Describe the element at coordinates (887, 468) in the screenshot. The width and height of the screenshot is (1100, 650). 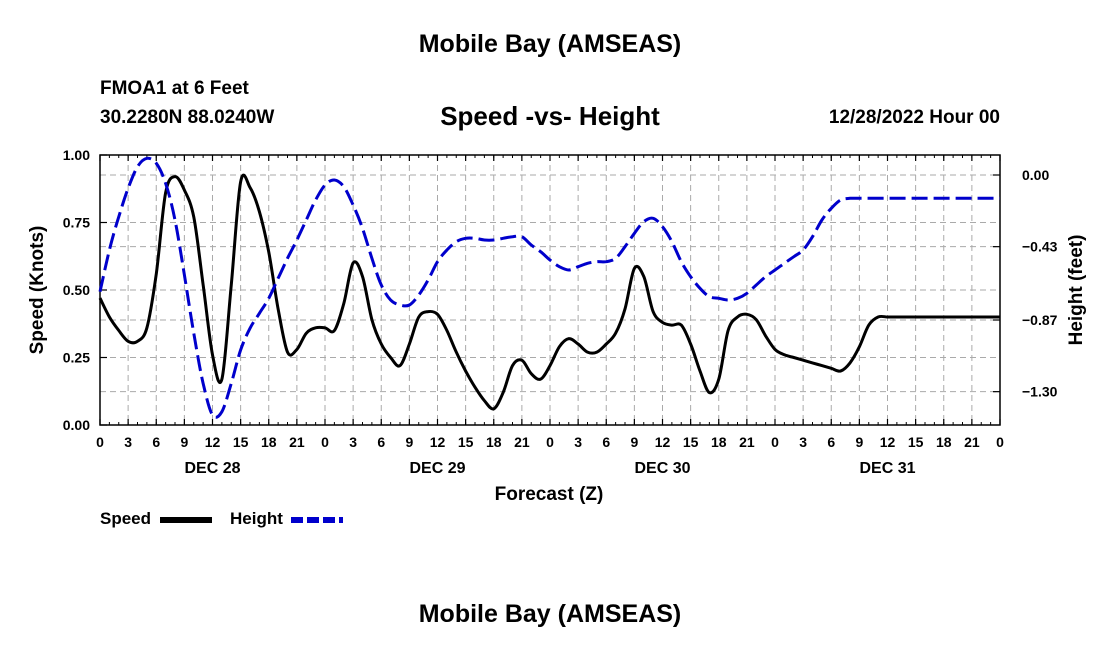
I see `day-label: DEC 31` at that location.